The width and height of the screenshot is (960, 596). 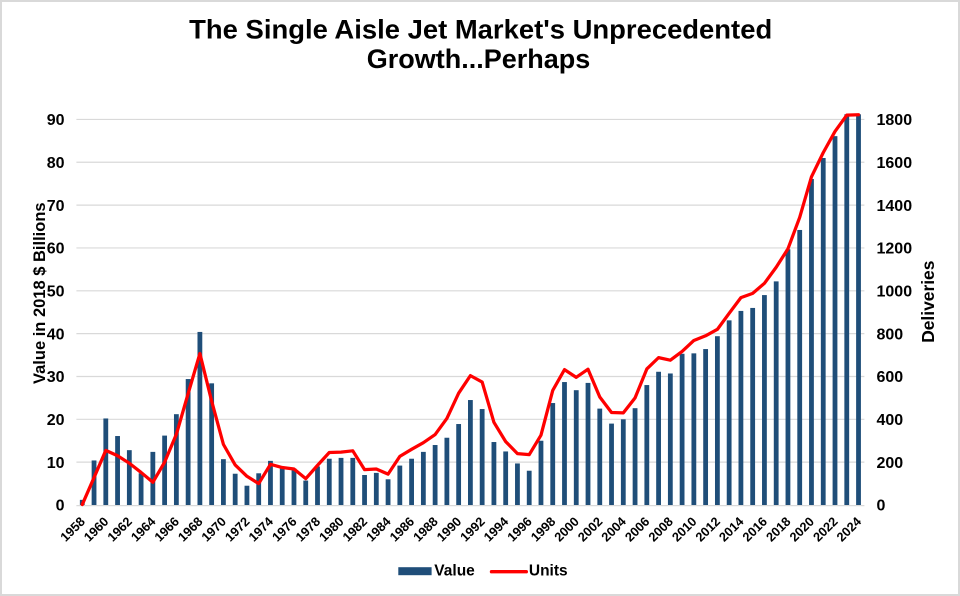 I want to click on svg-text: Growth...Perhaps, so click(x=479, y=59).